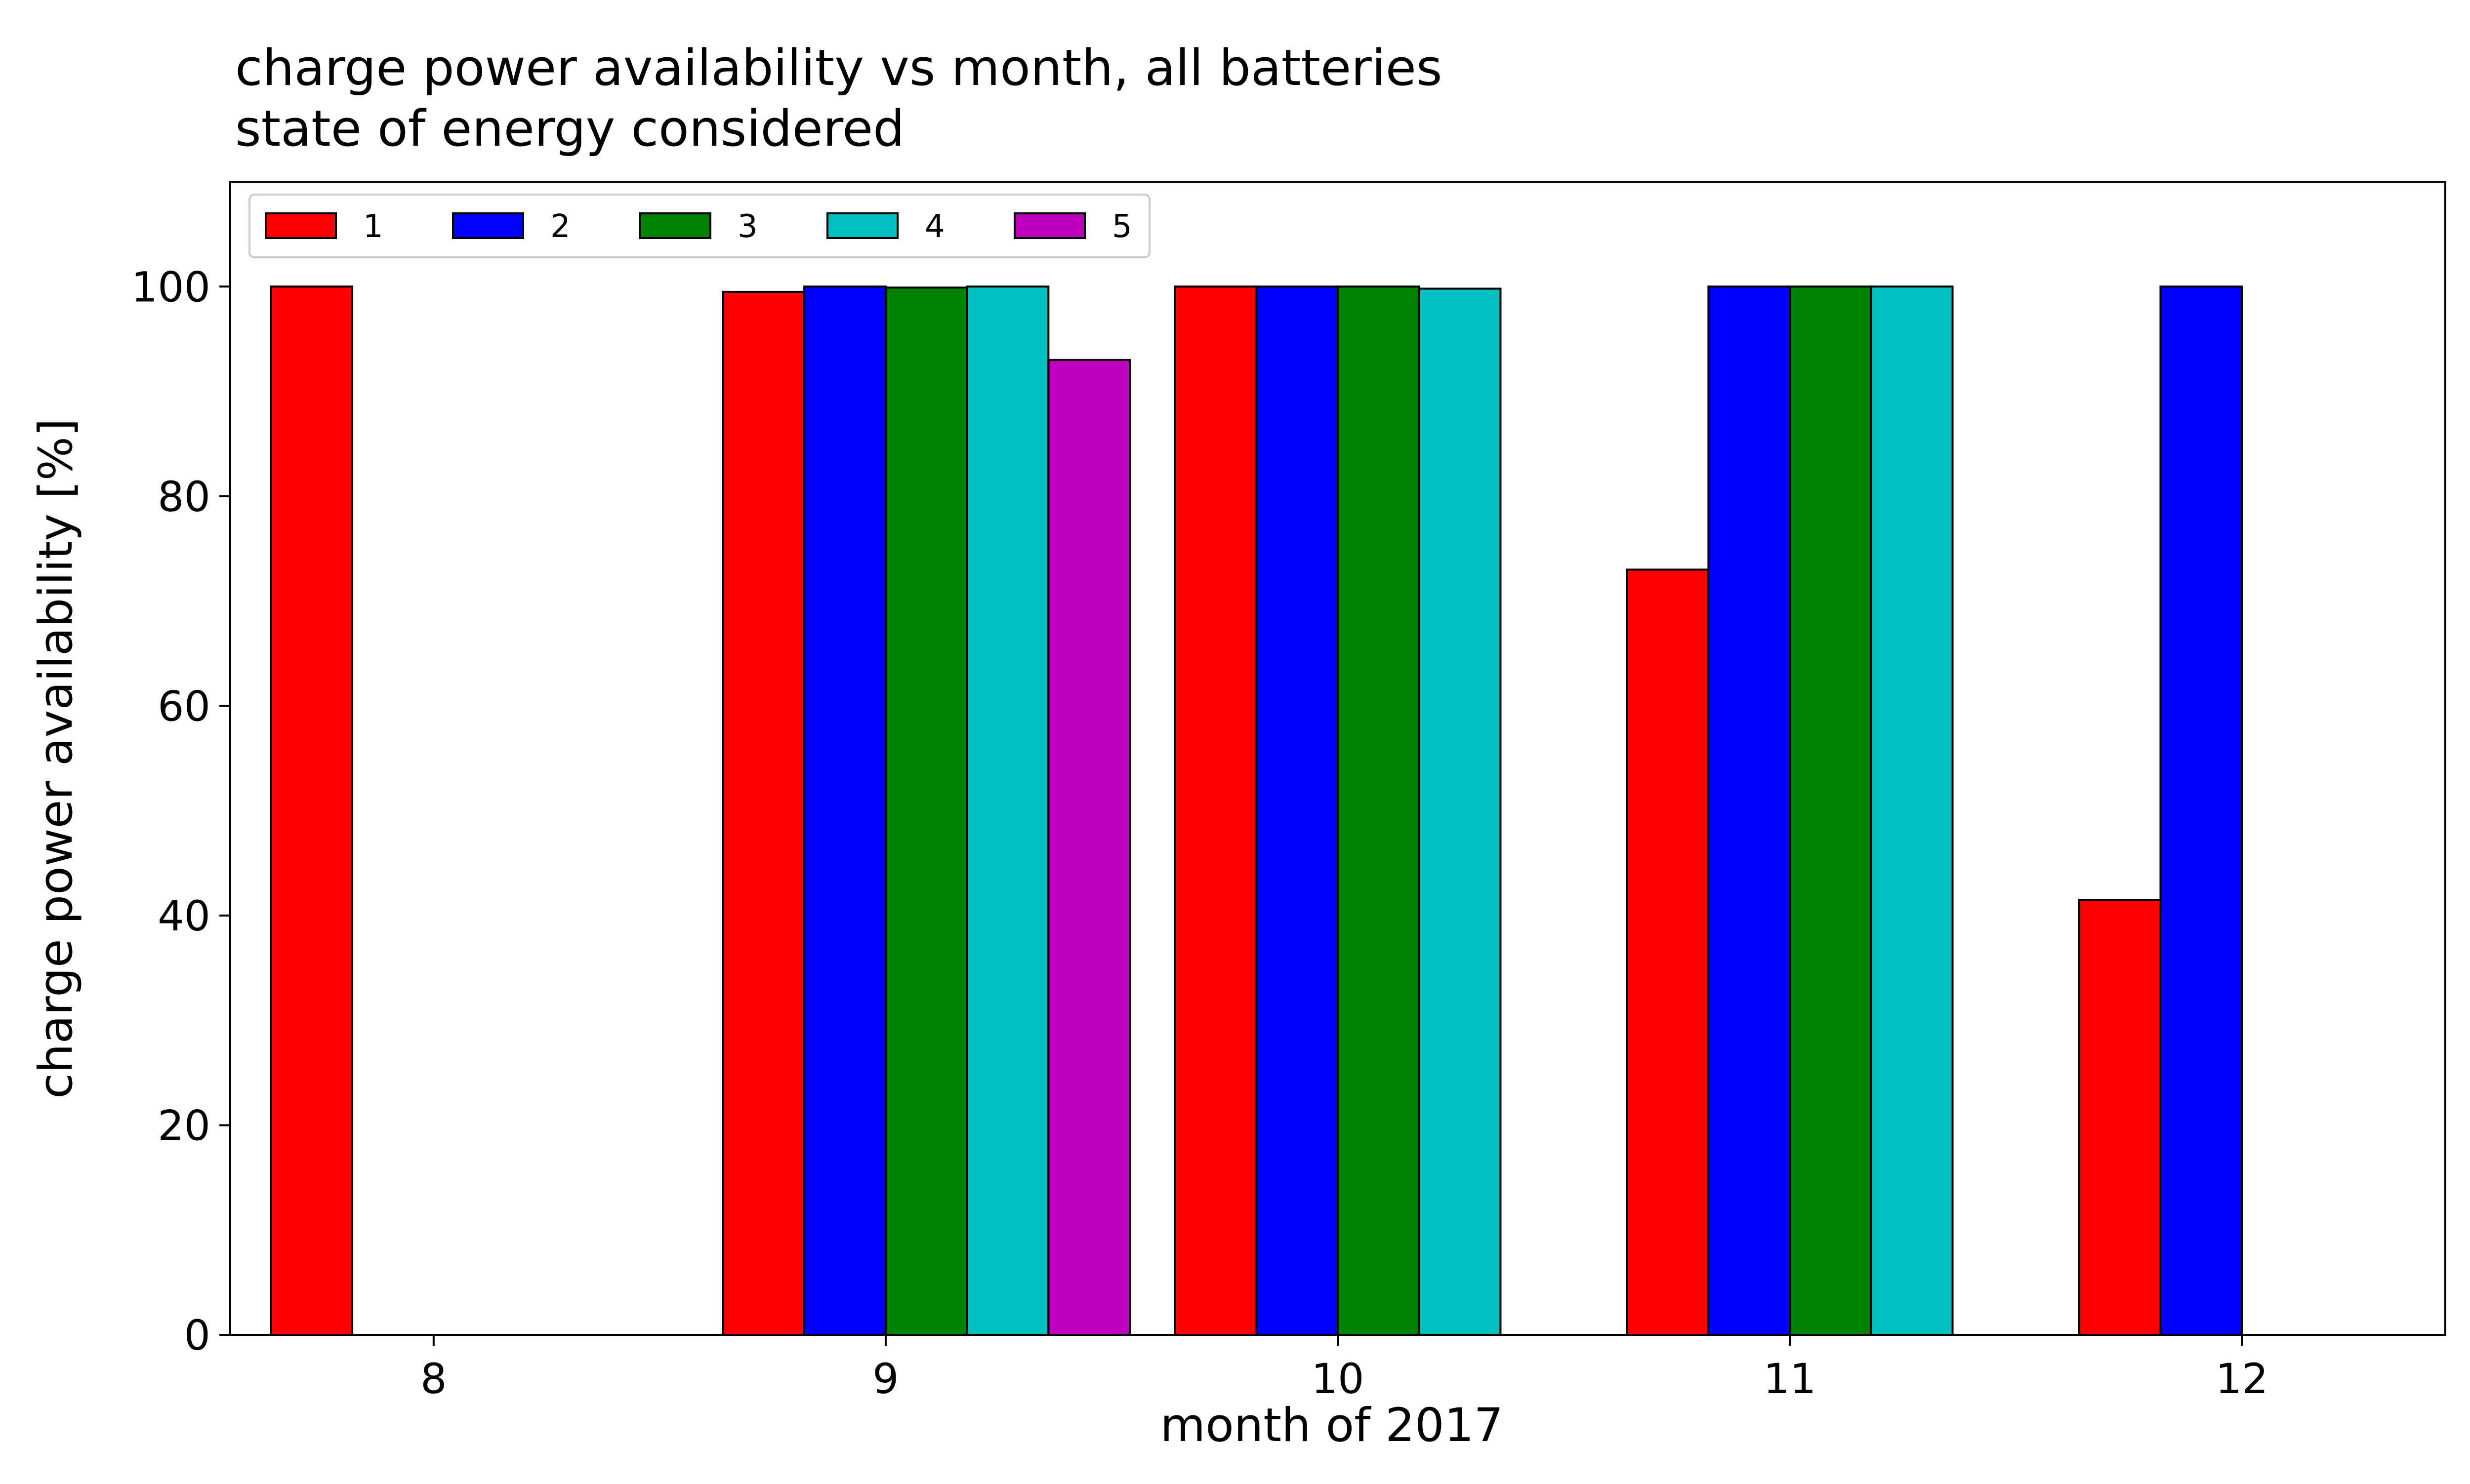 The image size is (2470, 1484). Describe the element at coordinates (1790, 1379) in the screenshot. I see `x-tick-label: 11` at that location.